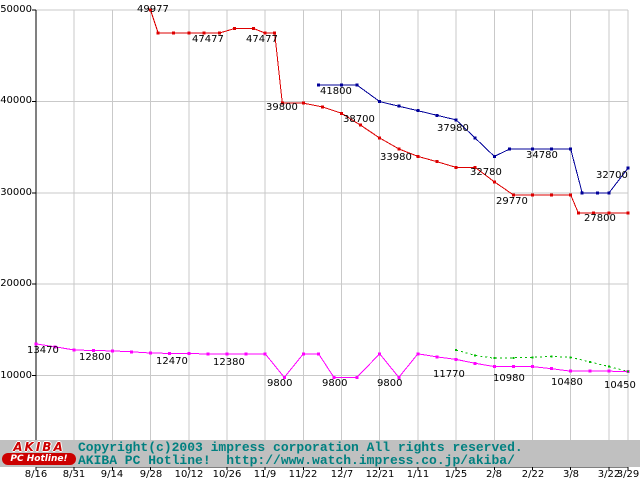 The image size is (640, 480). I want to click on x-axis-label: 3/29, so click(628, 474).